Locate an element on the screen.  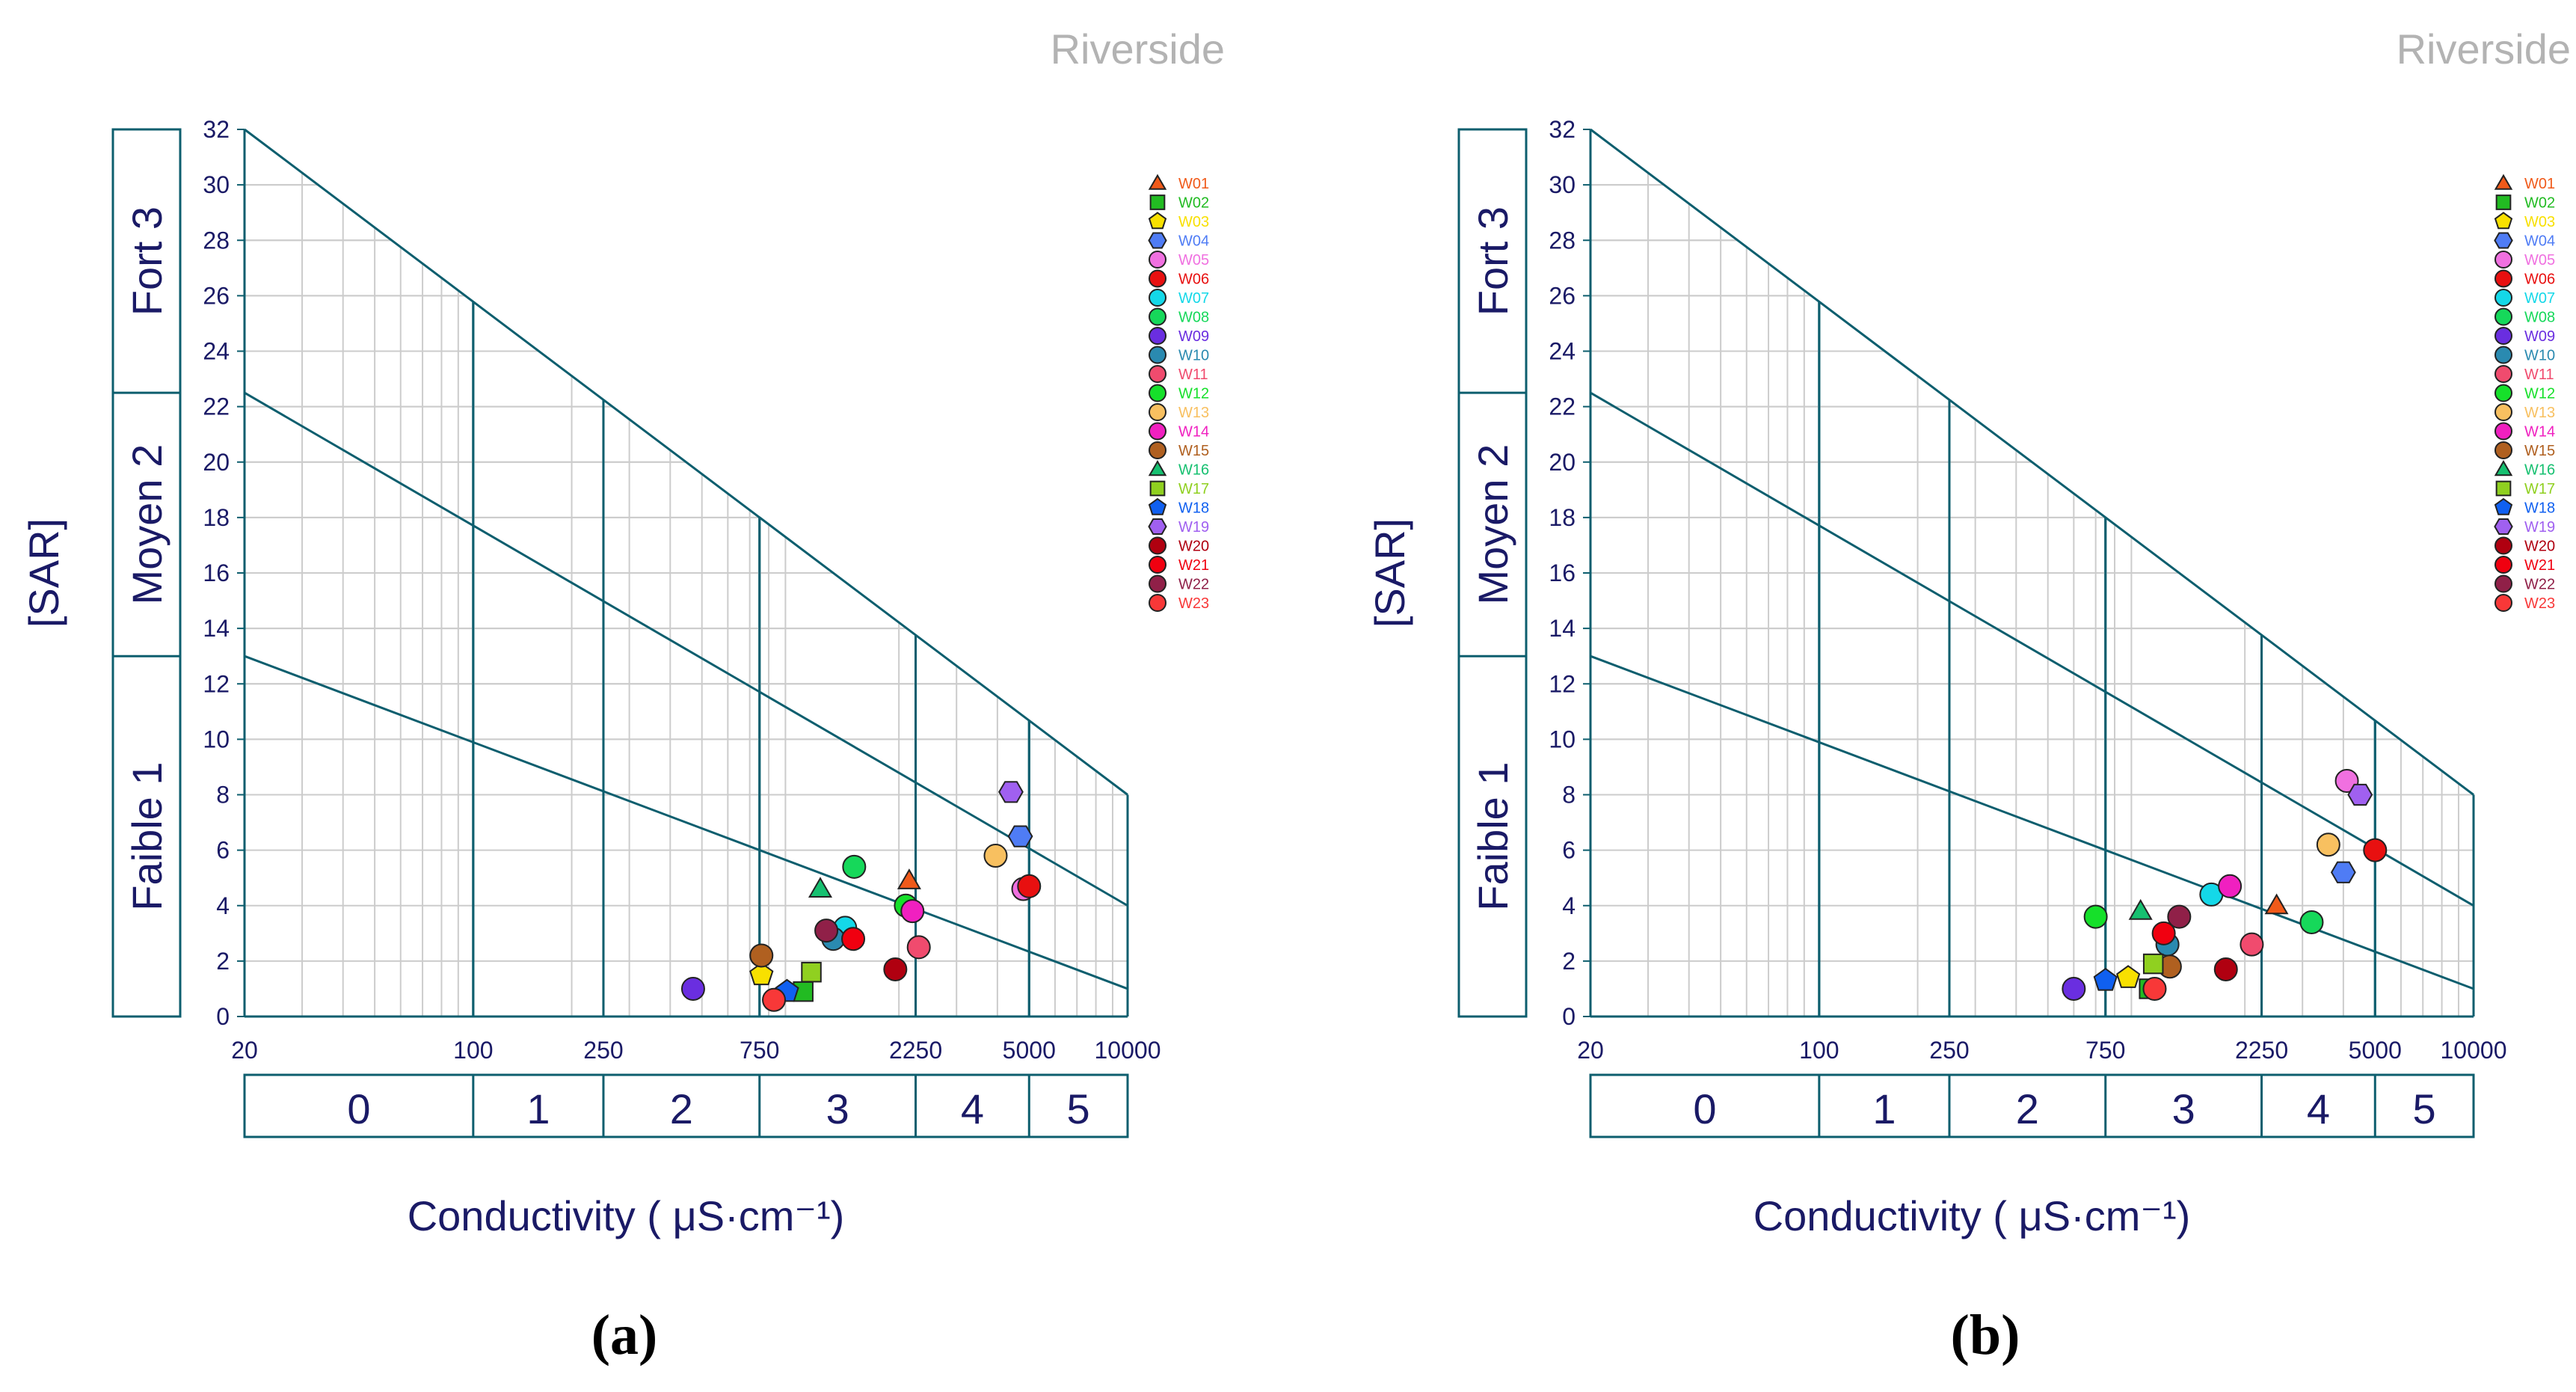
legend-marker-w04 is located at coordinates (1157, 240).